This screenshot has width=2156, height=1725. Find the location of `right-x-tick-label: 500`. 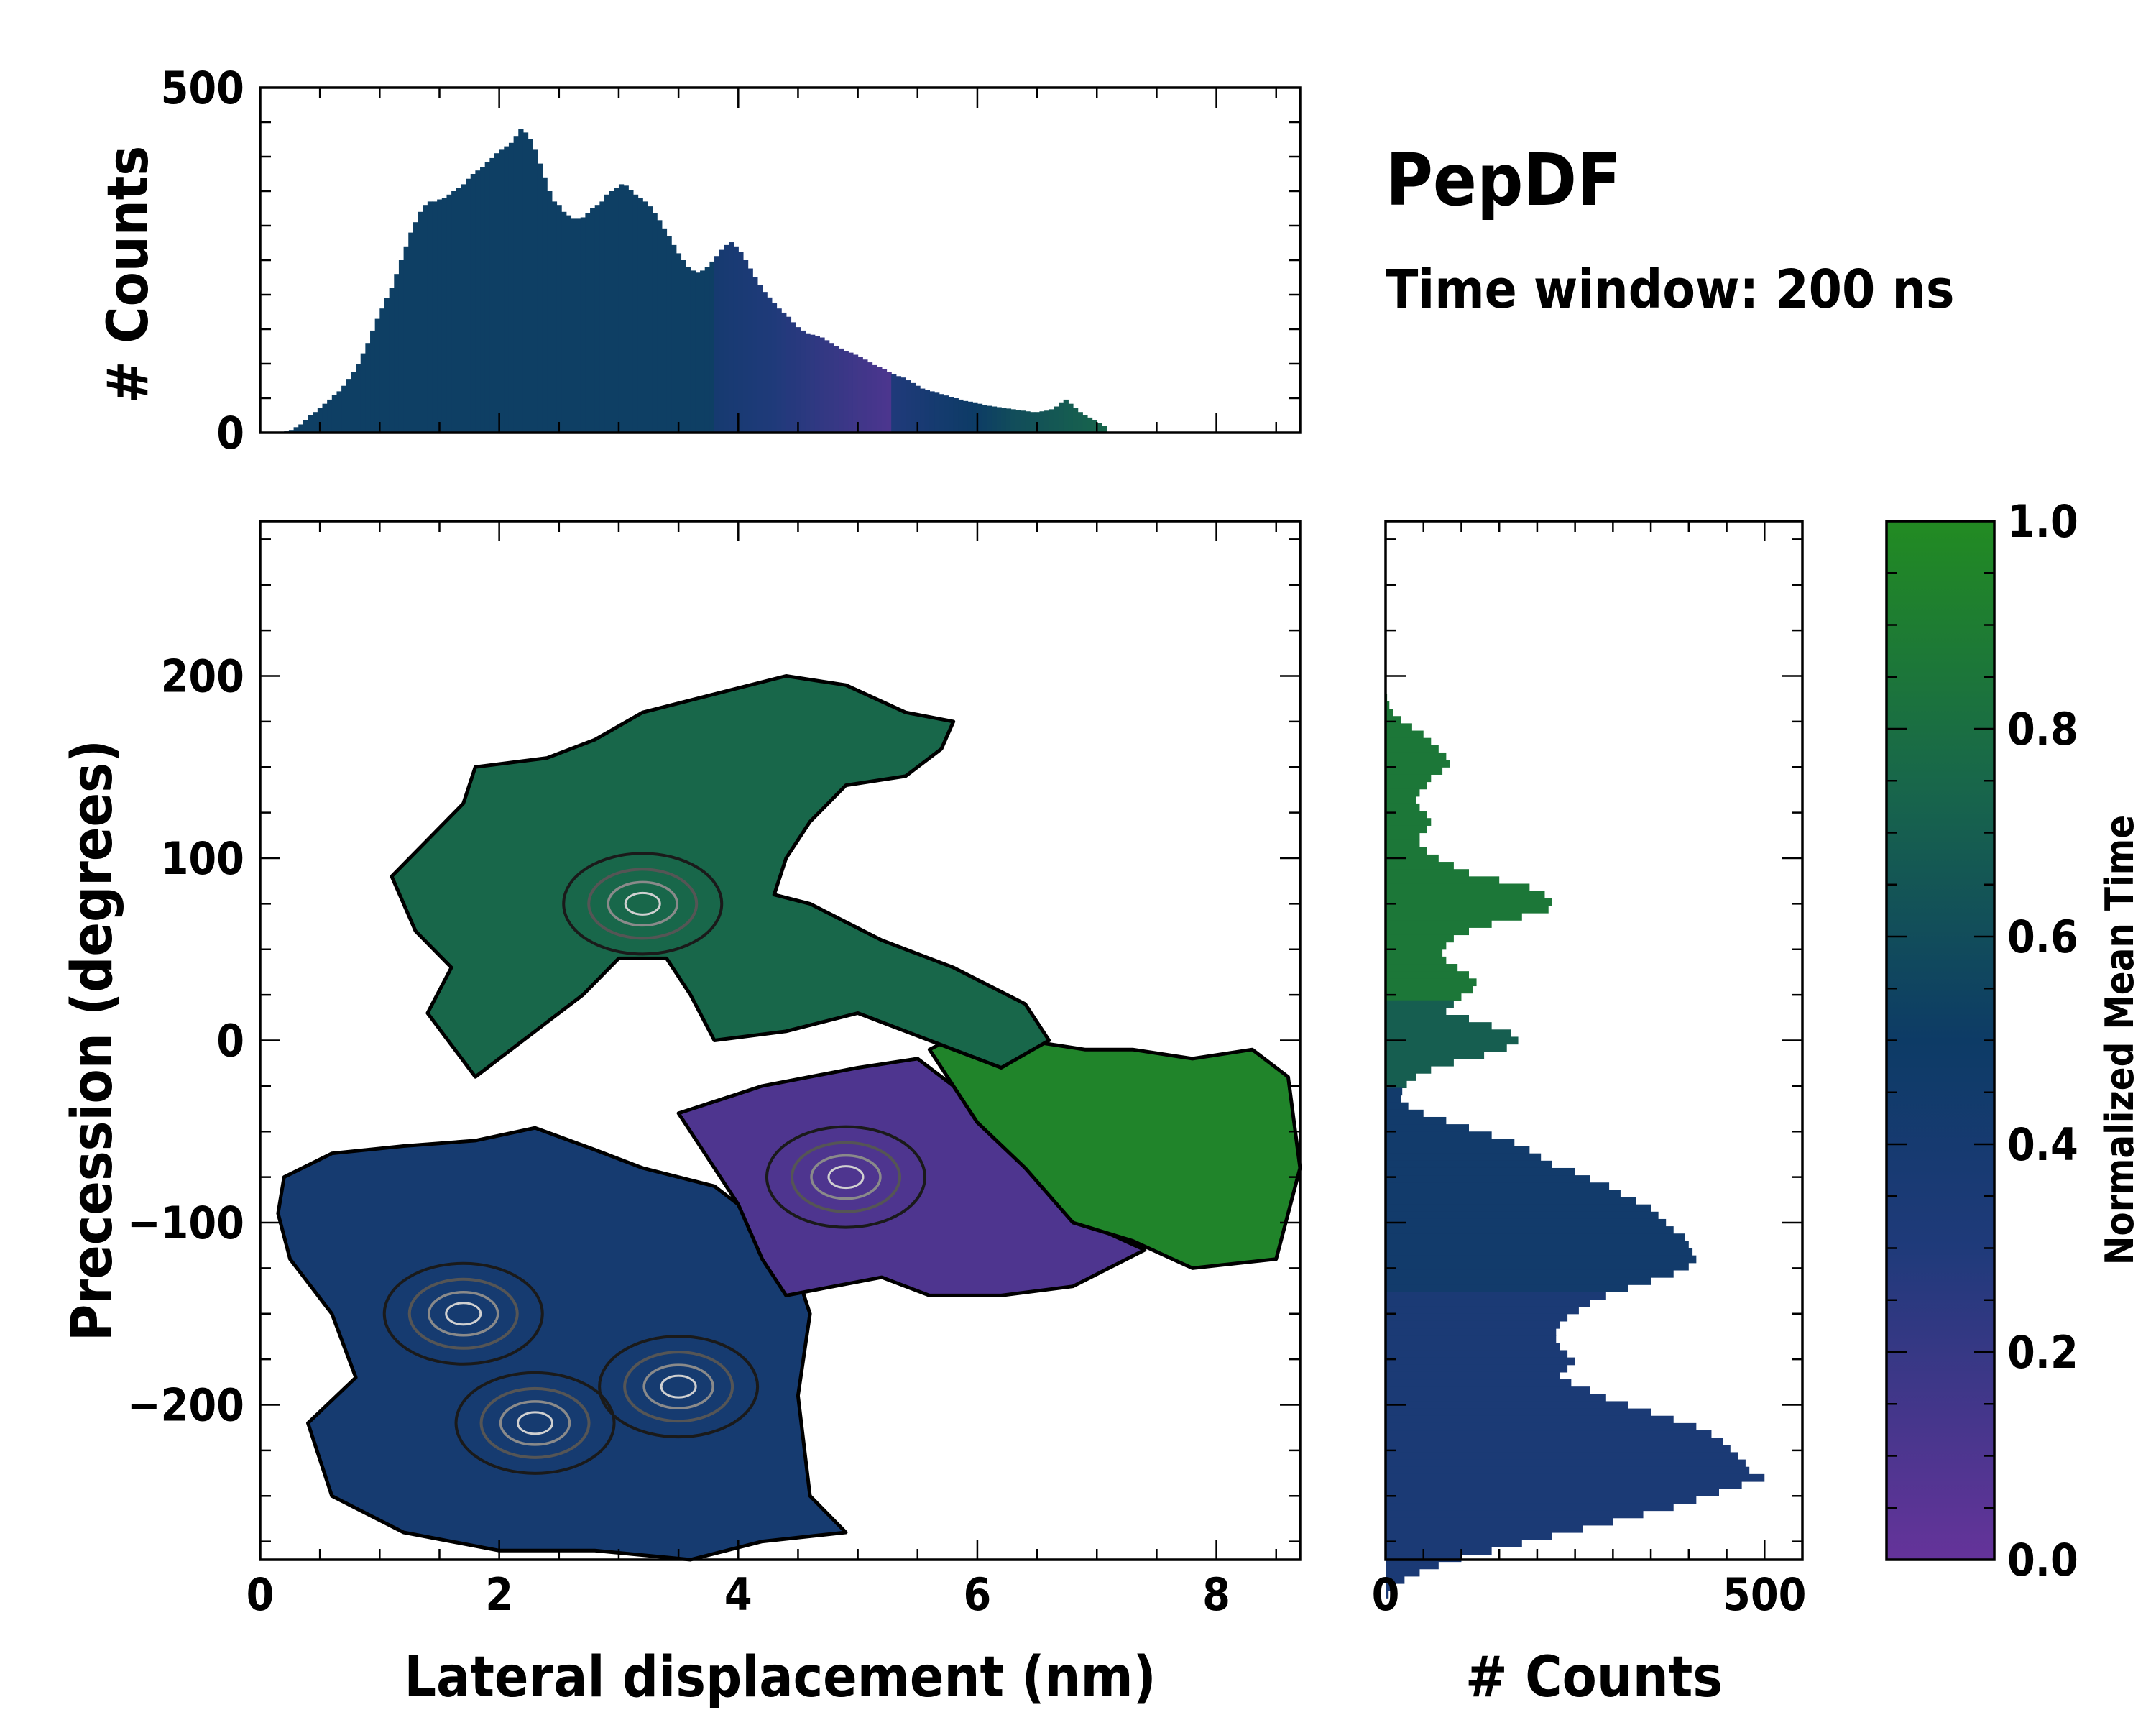

right-x-tick-label: 500 is located at coordinates (1765, 1594).